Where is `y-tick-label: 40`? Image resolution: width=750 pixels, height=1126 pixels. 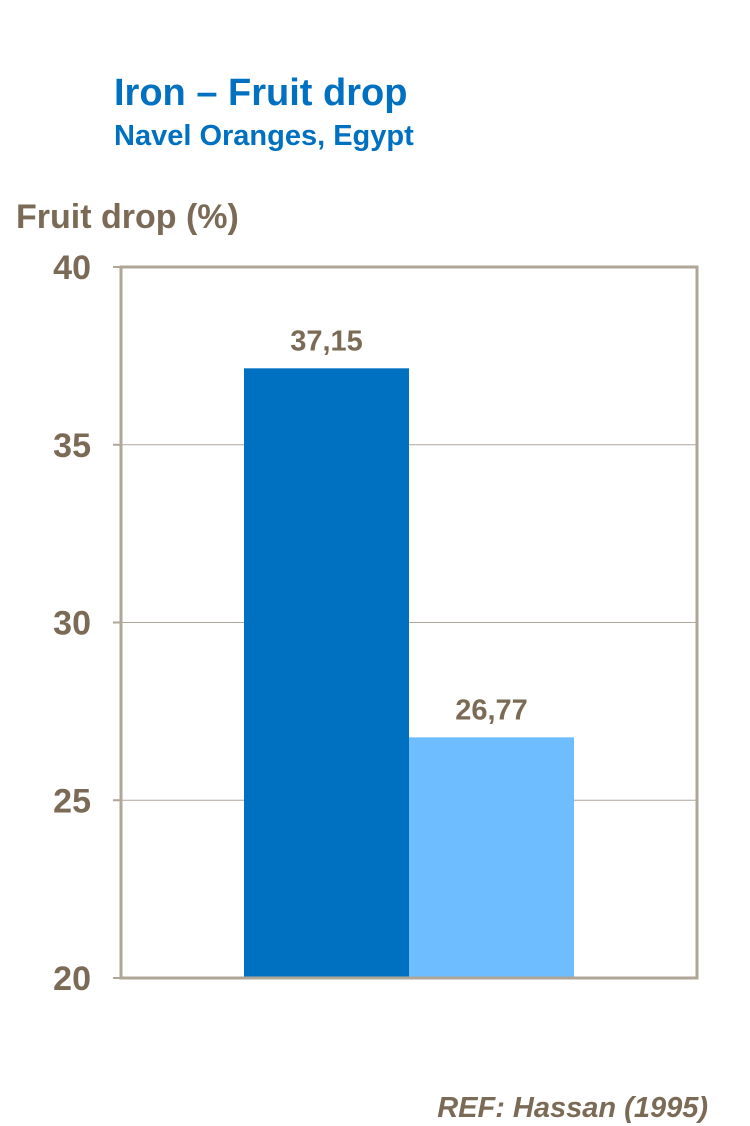 y-tick-label: 40 is located at coordinates (72, 268).